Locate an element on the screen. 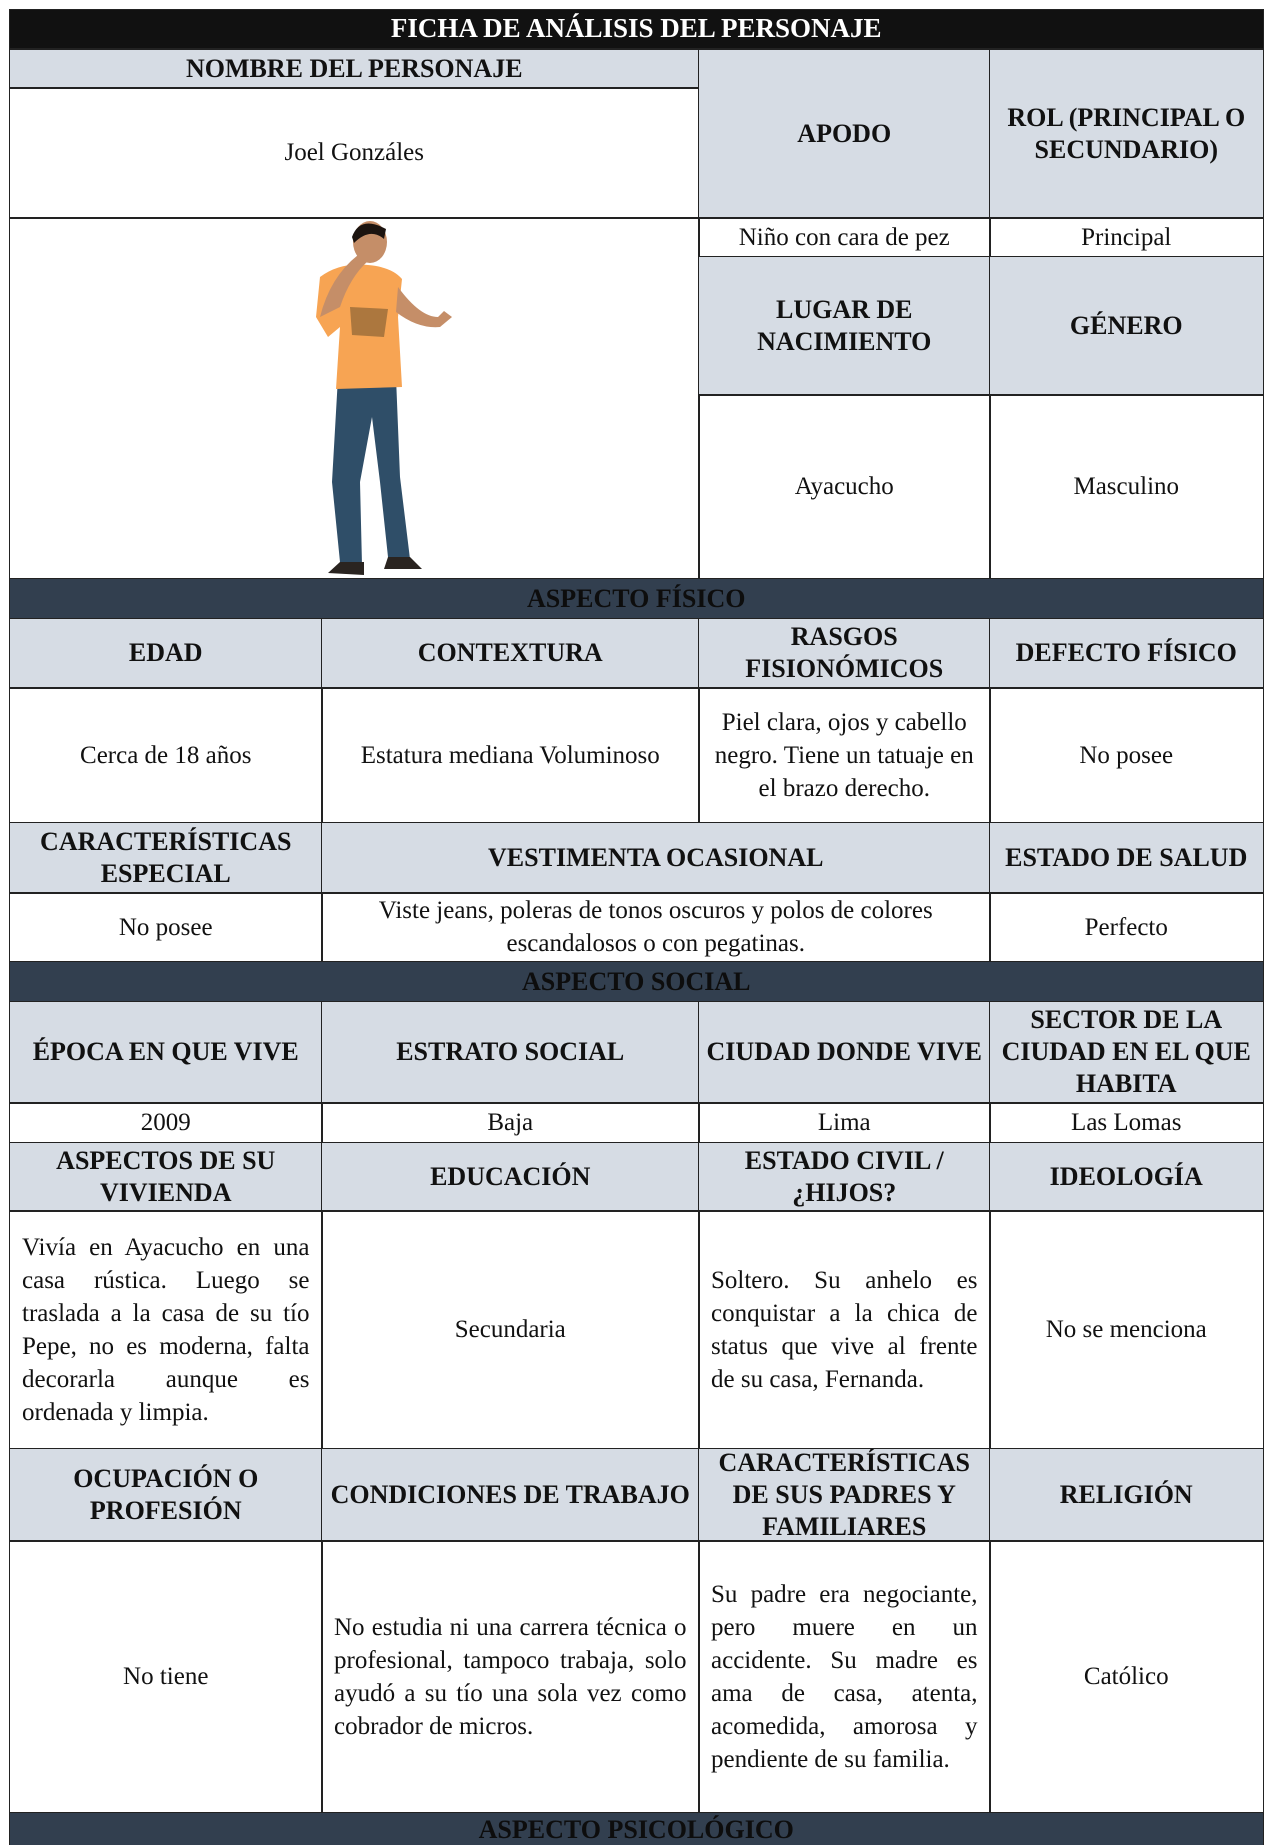  cell-text: Cerca de 18 años is located at coordinates (166, 755).